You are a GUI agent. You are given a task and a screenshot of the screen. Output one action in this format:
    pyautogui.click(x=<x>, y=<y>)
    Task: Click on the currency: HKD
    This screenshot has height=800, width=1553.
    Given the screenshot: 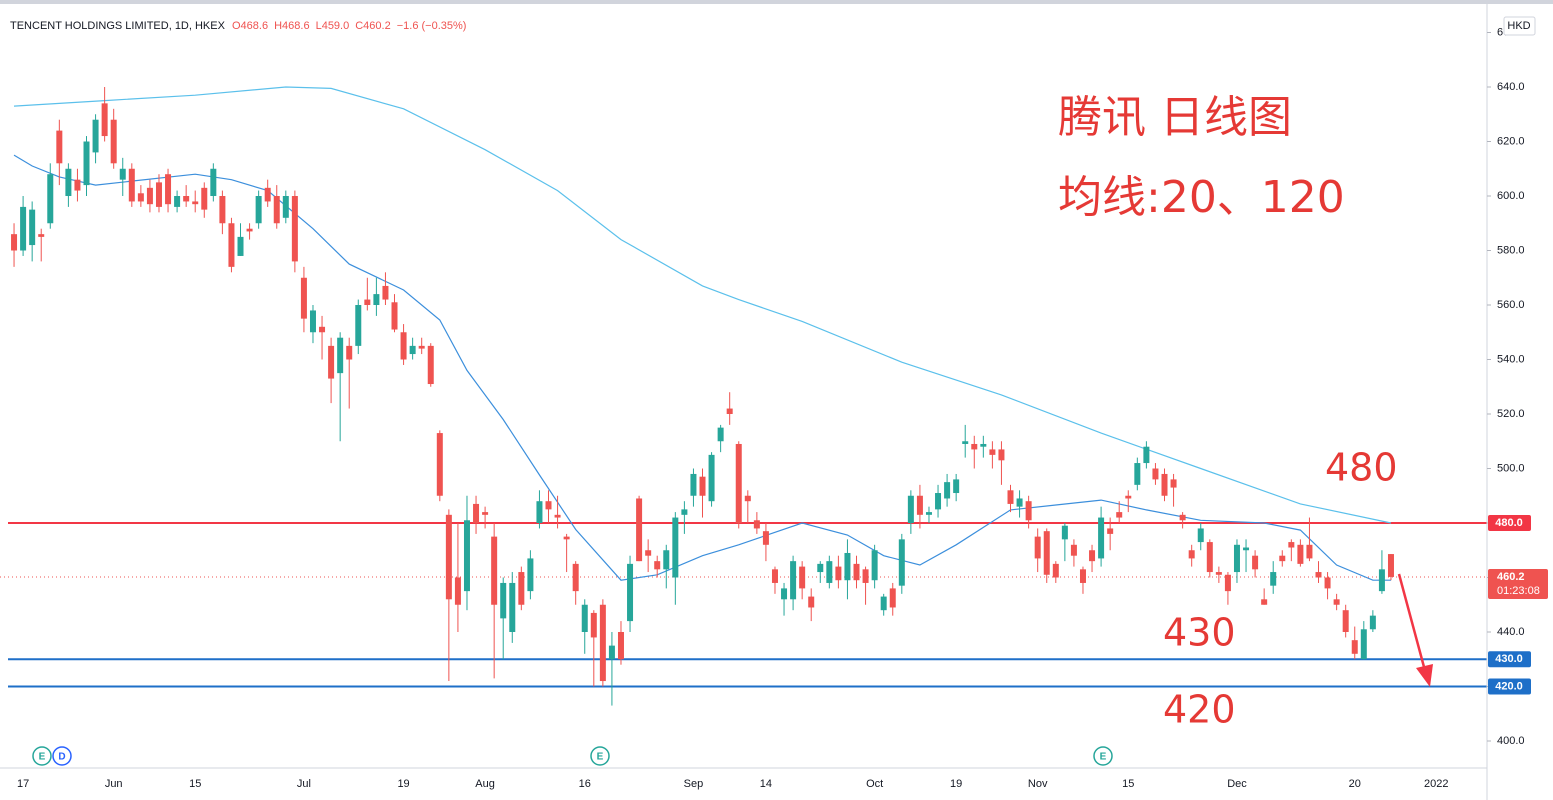 What is the action you would take?
    pyautogui.click(x=1518, y=26)
    